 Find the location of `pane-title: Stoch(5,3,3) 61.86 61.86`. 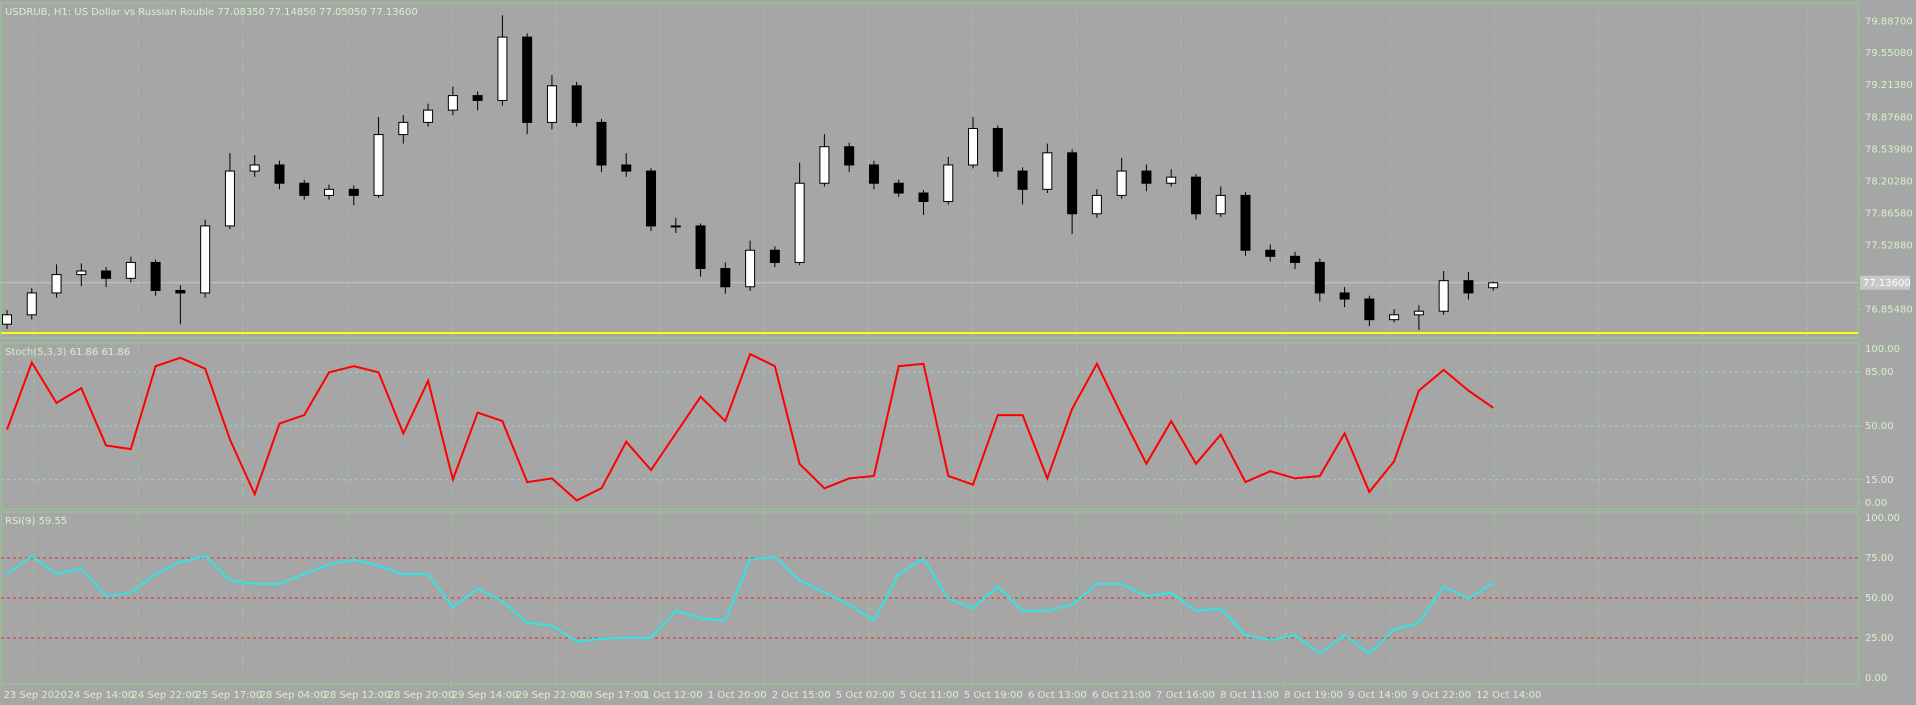

pane-title: Stoch(5,3,3) 61.86 61.86 is located at coordinates (67, 352).